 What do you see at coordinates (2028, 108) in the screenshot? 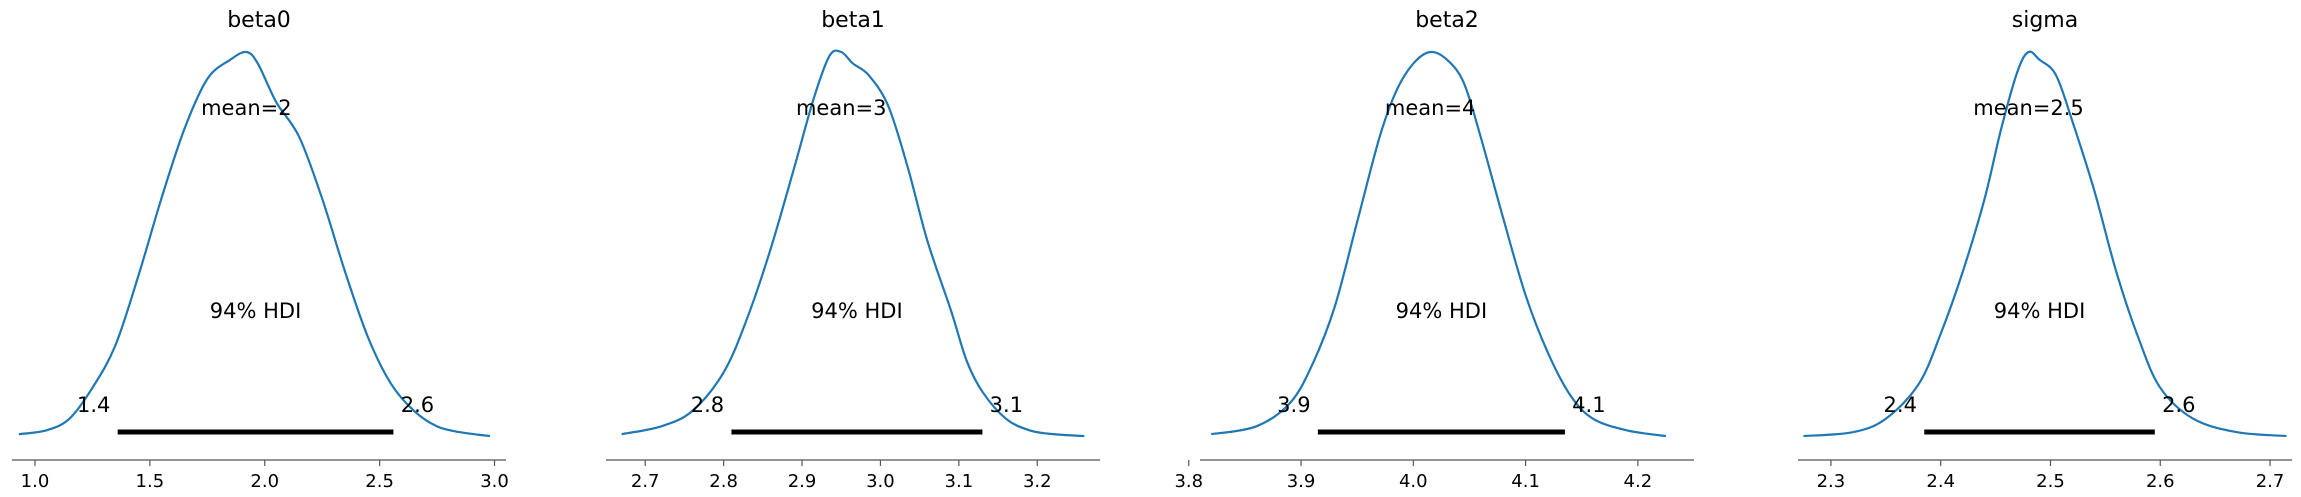
I see `mean-label: mean=2.5` at bounding box center [2028, 108].